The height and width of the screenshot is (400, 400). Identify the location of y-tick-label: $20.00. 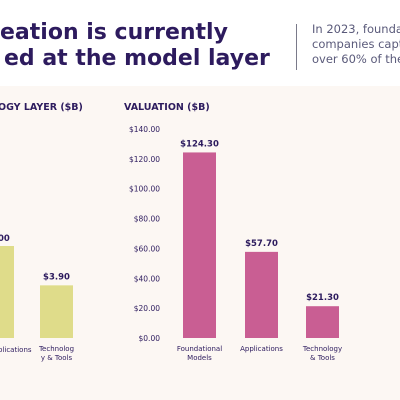
(147, 308).